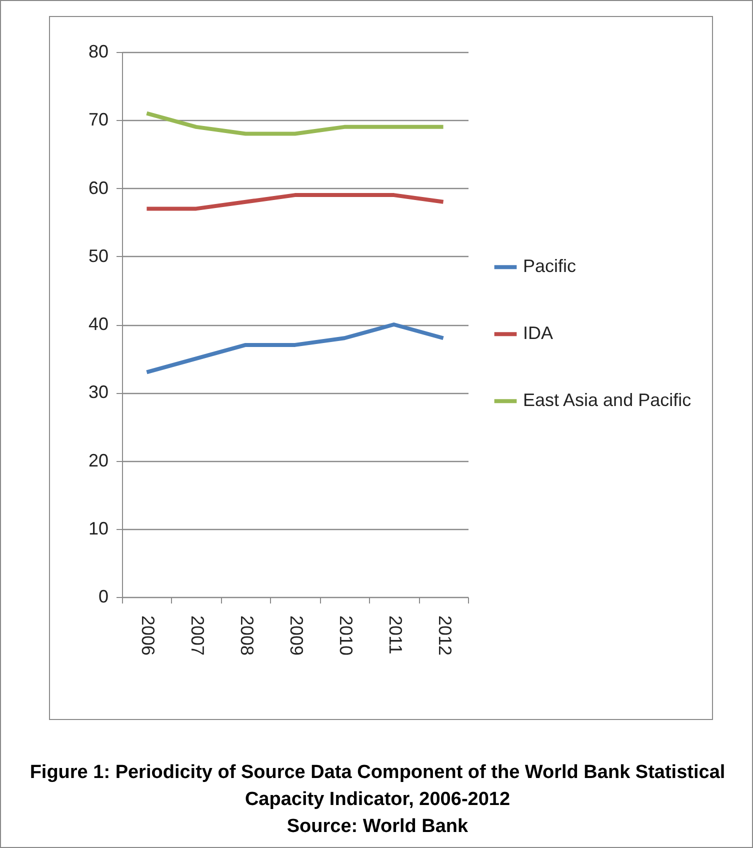  I want to click on y-tick-label: 0, so click(103, 596).